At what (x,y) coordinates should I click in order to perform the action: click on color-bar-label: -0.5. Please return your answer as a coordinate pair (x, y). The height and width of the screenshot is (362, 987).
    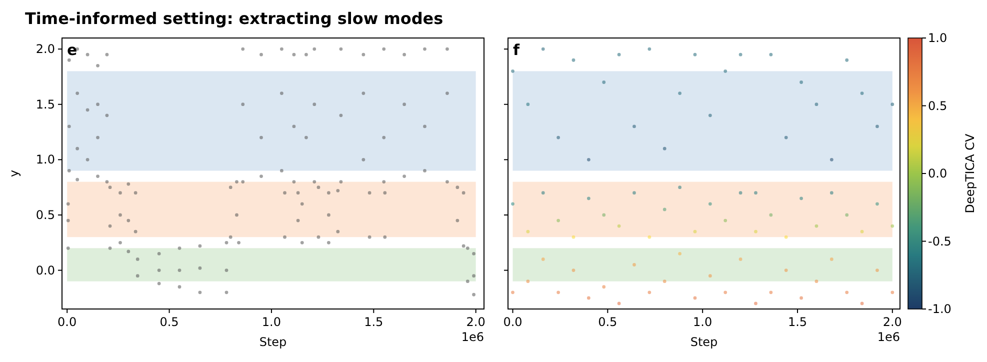
    Looking at the image, I should click on (940, 241).